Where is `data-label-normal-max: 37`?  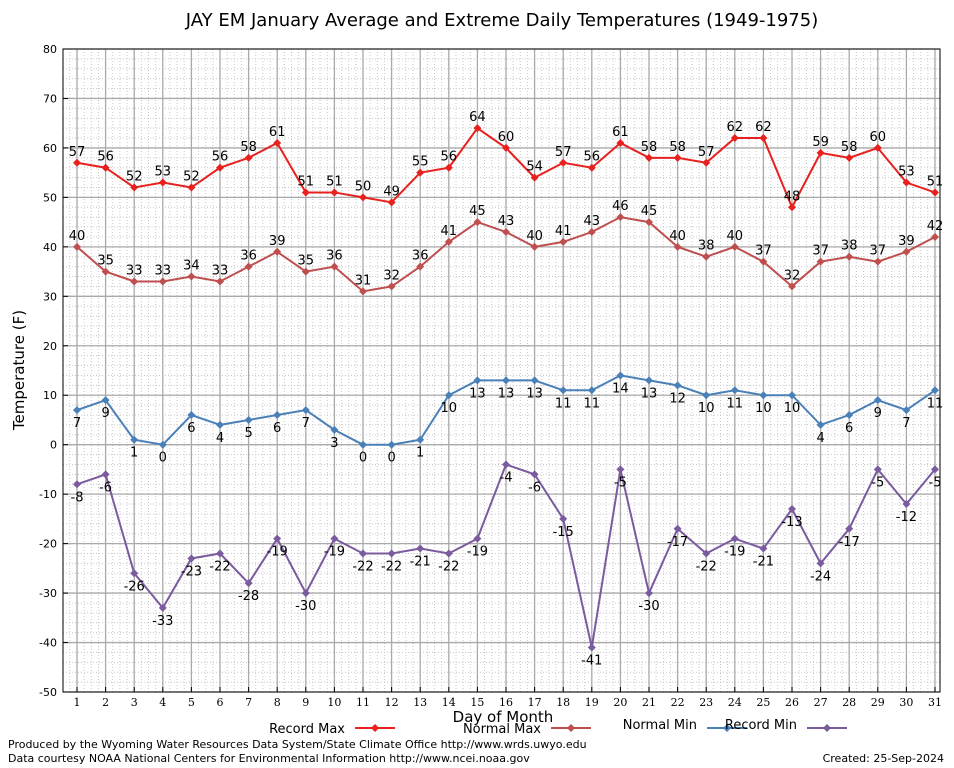 data-label-normal-max: 37 is located at coordinates (763, 251).